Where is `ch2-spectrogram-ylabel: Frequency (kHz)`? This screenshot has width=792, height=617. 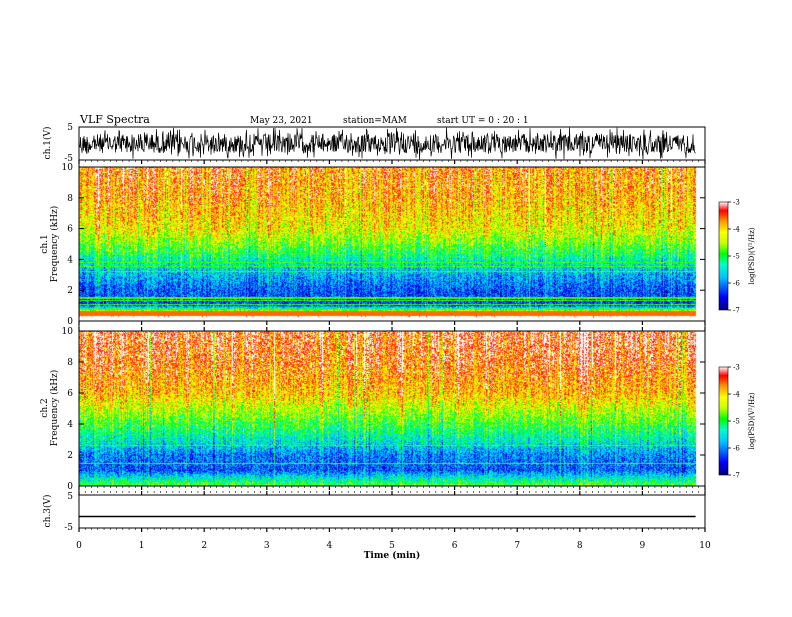 ch2-spectrogram-ylabel: Frequency (kHz) is located at coordinates (54, 408).